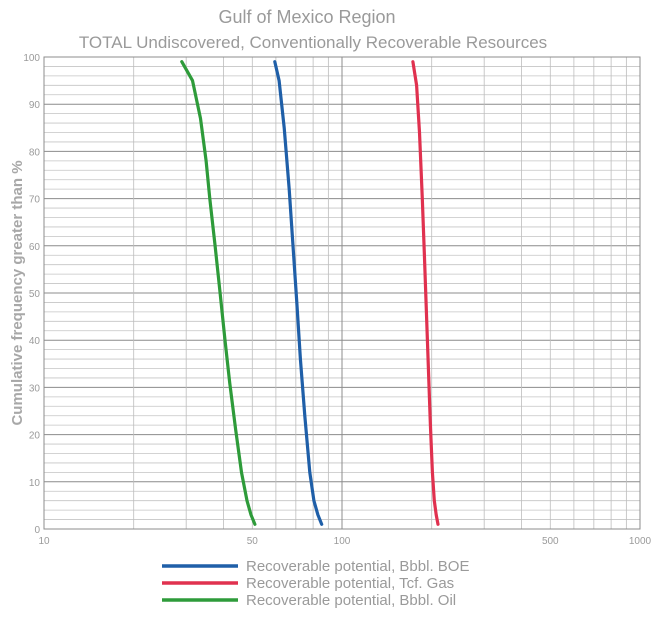  What do you see at coordinates (550, 541) in the screenshot?
I see `x-tick-label: 500` at bounding box center [550, 541].